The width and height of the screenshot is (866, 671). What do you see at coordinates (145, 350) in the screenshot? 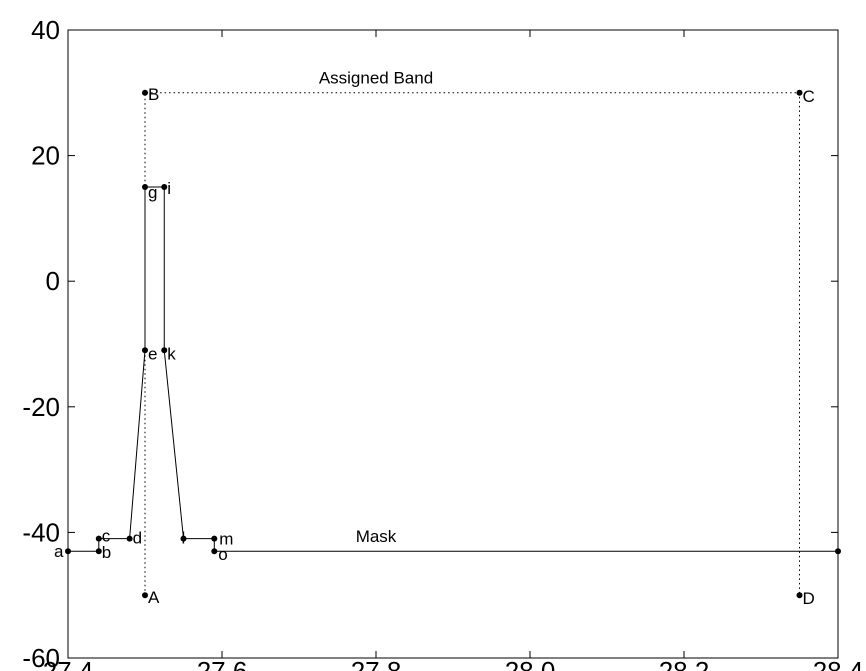
I see `point-marker-e` at bounding box center [145, 350].